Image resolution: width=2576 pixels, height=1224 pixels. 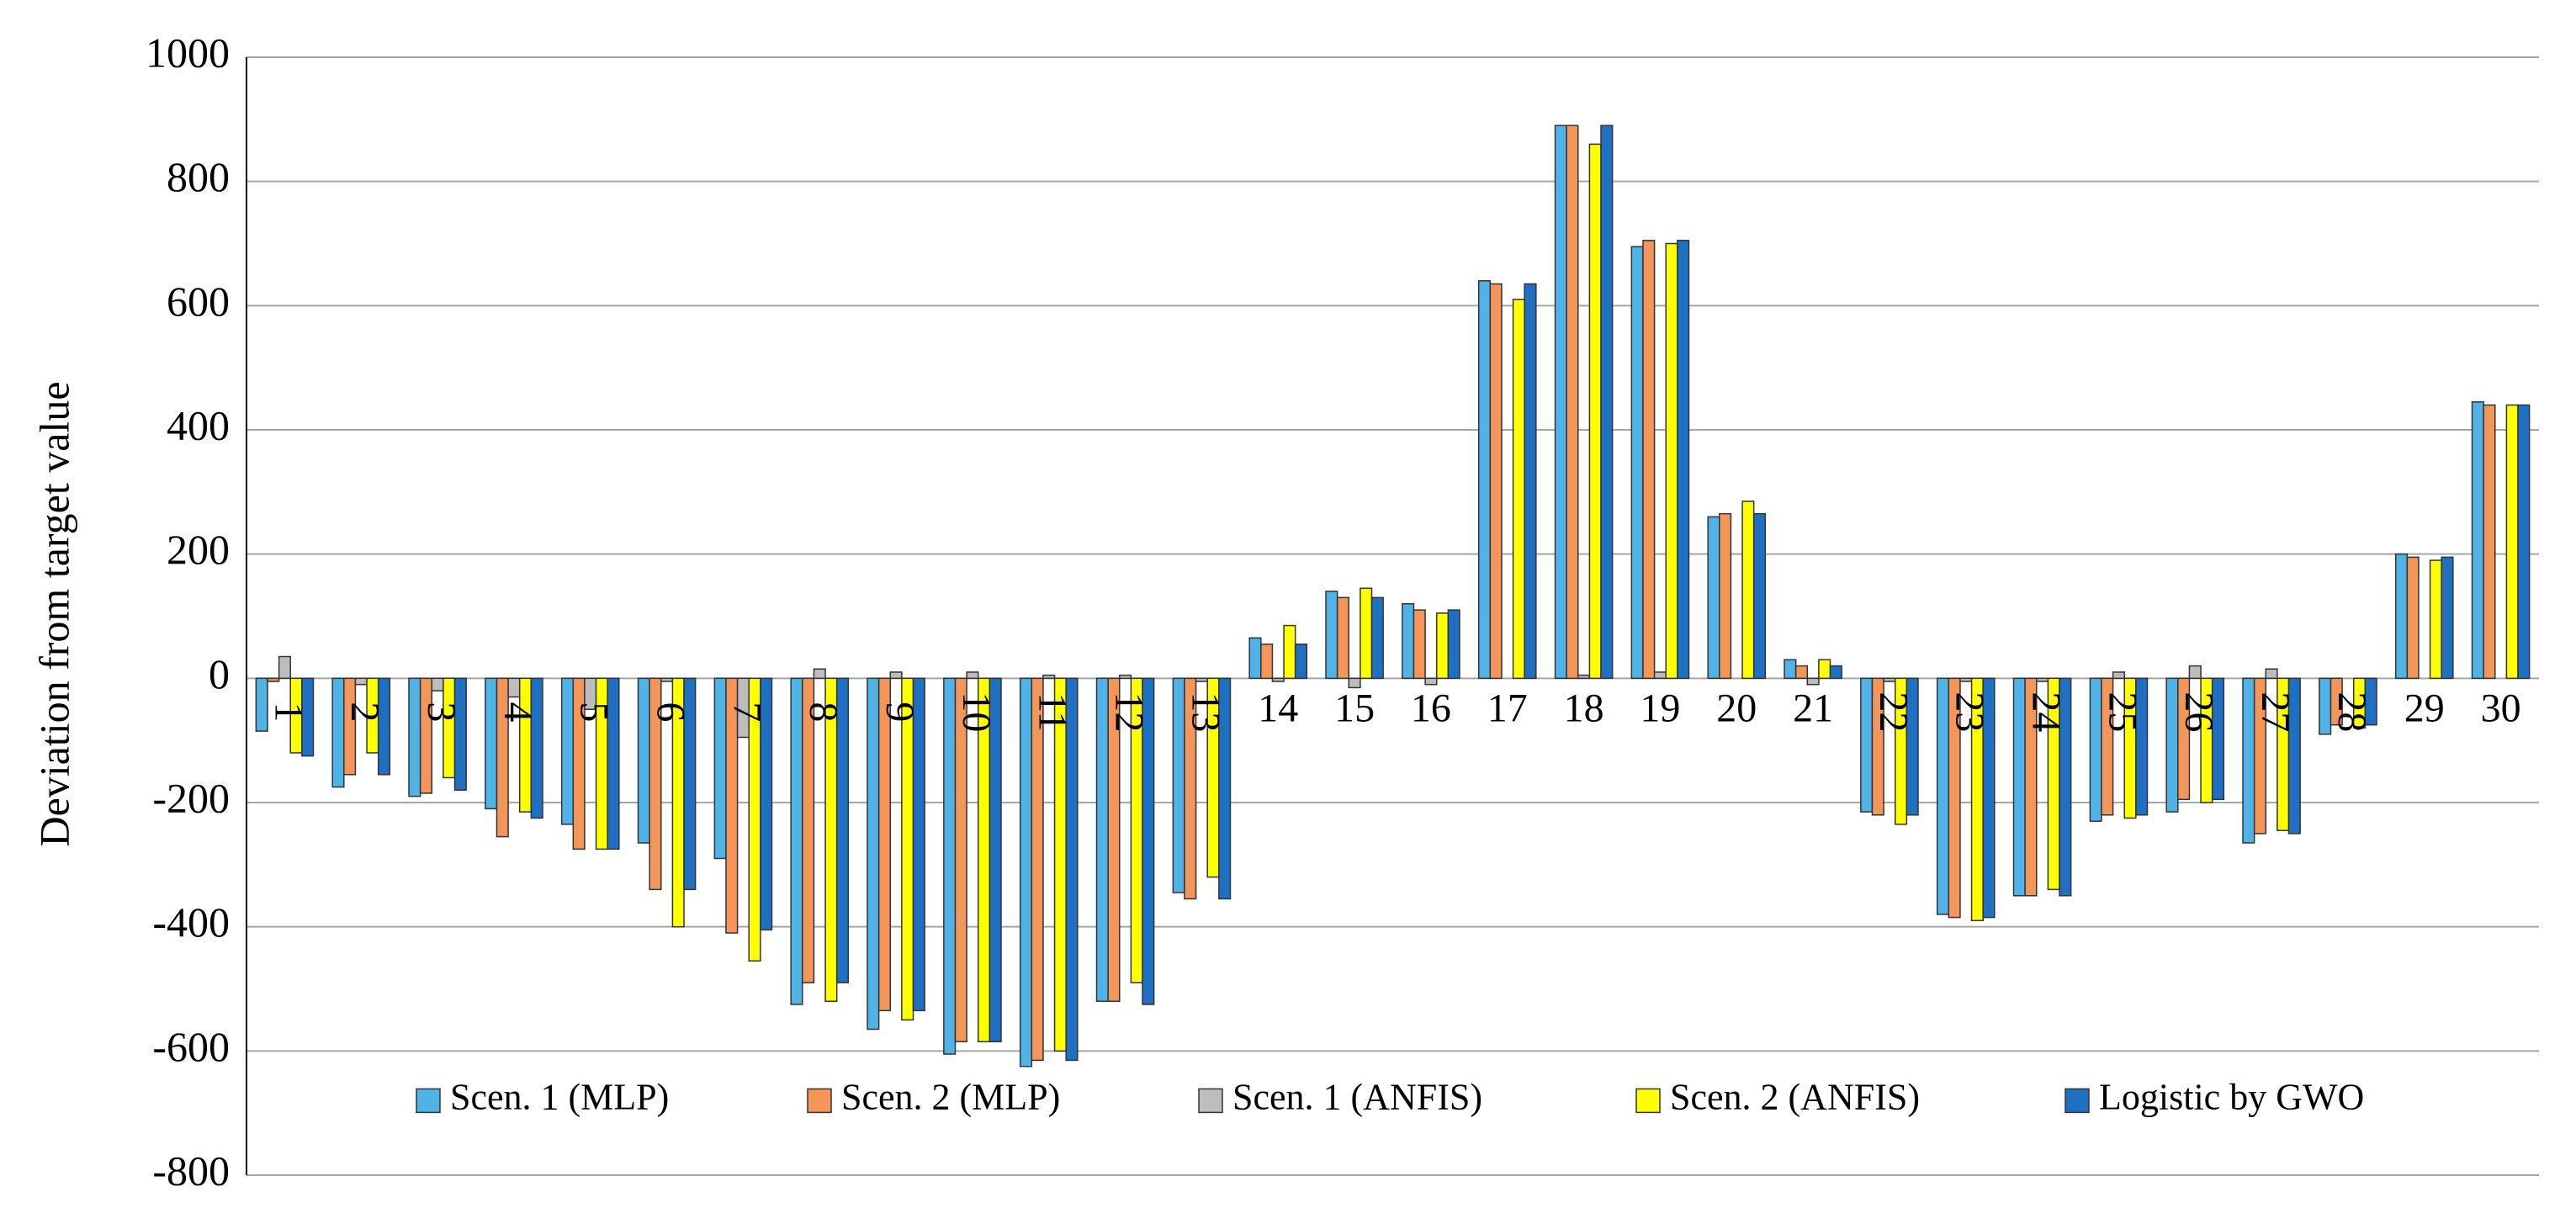 I want to click on x-tick-label: 2, so click(x=364, y=712).